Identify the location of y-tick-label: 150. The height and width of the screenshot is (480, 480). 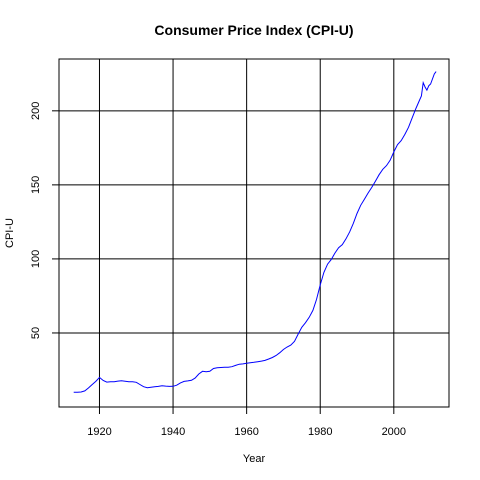
(36, 185).